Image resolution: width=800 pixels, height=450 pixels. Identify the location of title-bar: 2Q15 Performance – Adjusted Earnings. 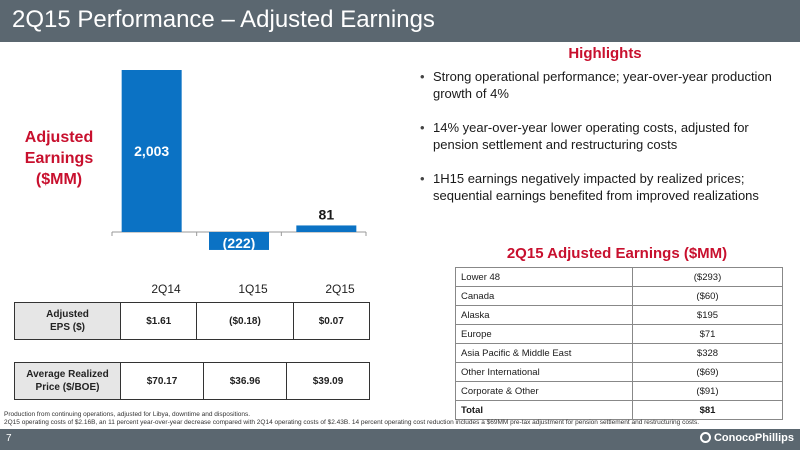
(400, 21).